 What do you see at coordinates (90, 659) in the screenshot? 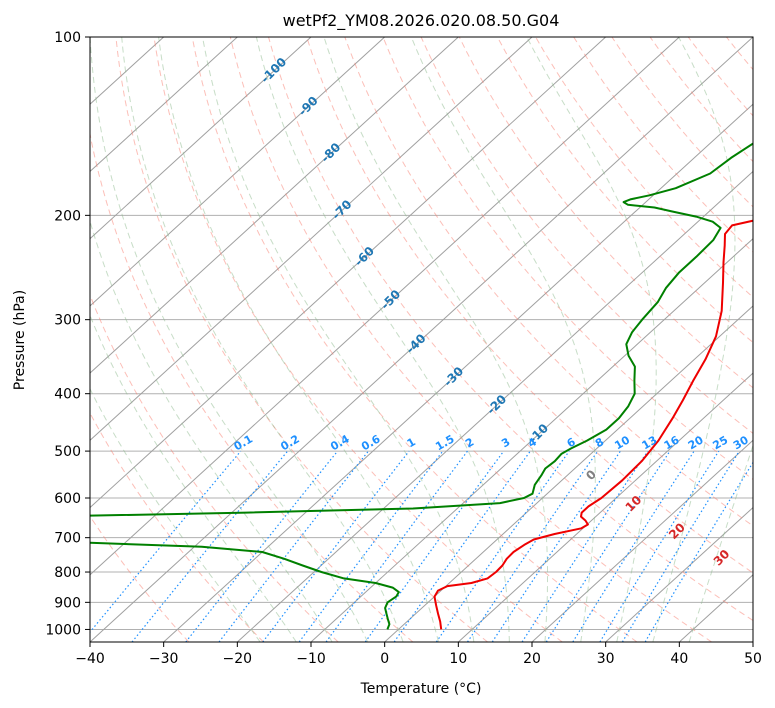
I see `x-tick-label: −40` at bounding box center [90, 659].